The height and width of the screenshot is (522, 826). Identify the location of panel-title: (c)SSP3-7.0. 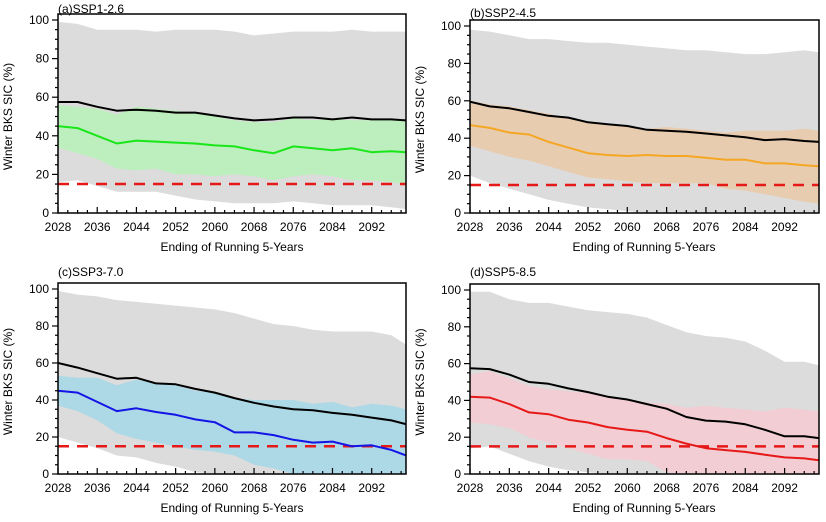
(91, 272).